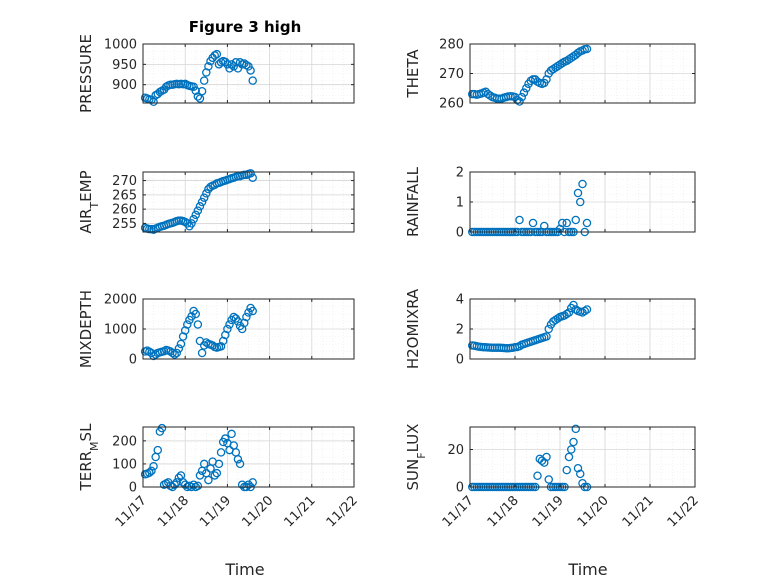 The image size is (778, 583). I want to click on y-axis-label: THETA, so click(413, 74).